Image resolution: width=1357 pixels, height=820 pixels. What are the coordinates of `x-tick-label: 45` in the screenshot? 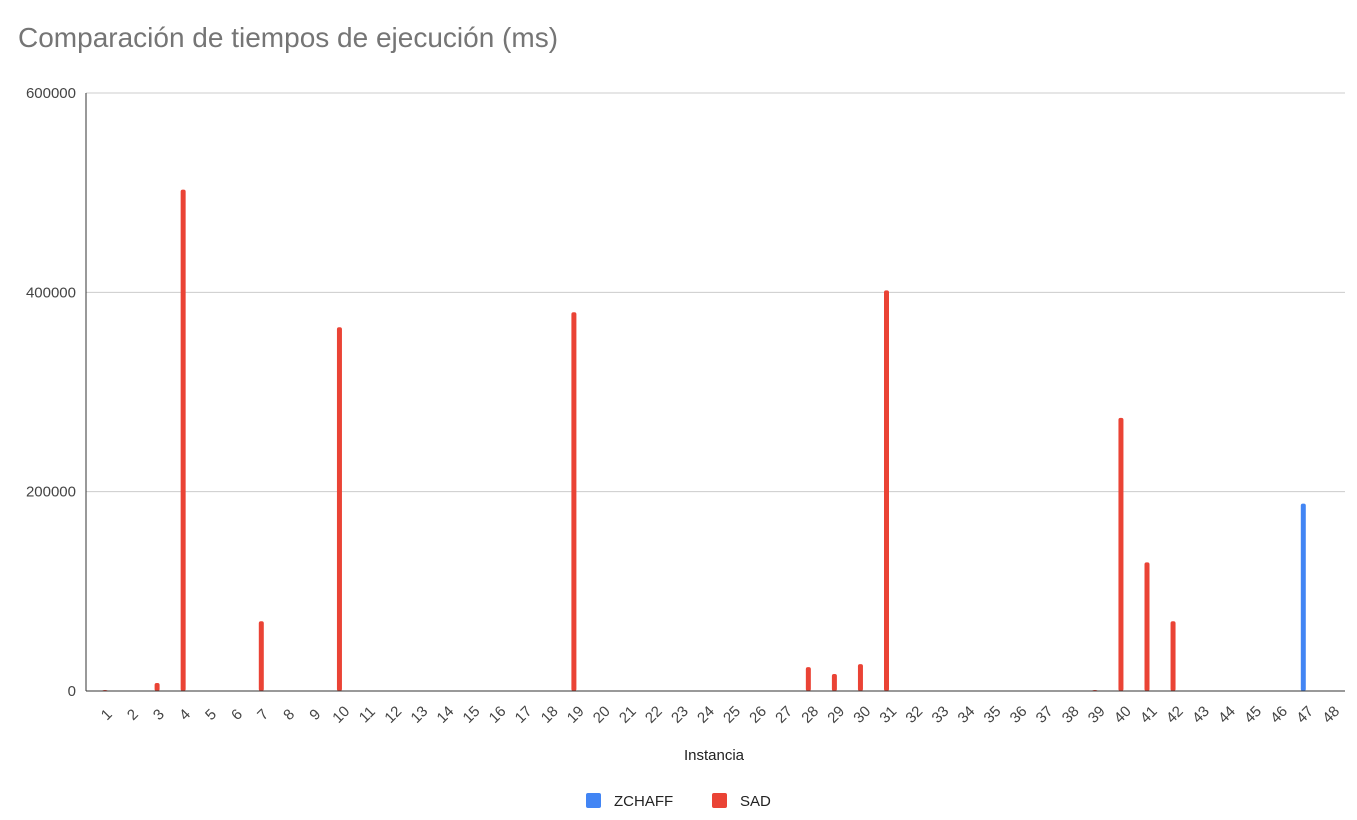 It's located at (1253, 715).